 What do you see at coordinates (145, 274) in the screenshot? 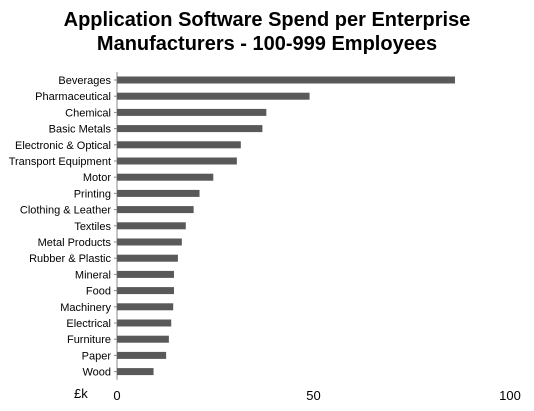
I see `bar-mineral` at bounding box center [145, 274].